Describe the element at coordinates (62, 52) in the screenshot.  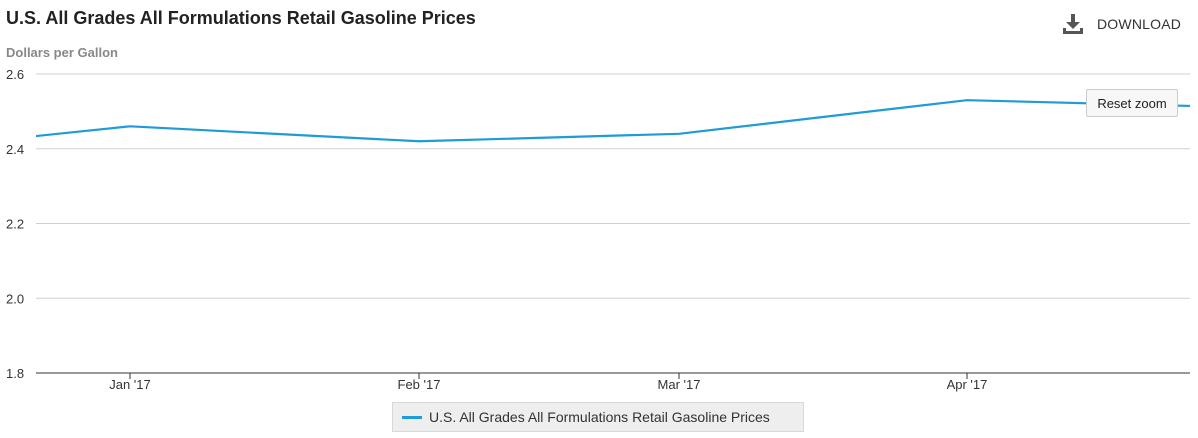
I see `y-axis-unit-label: Dollars per Gallon` at that location.